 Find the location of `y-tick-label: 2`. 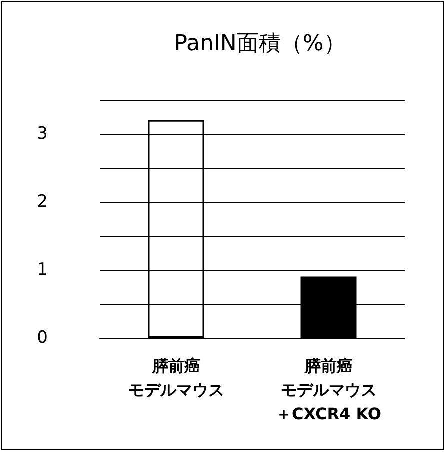

y-tick-label: 2 is located at coordinates (42, 202).